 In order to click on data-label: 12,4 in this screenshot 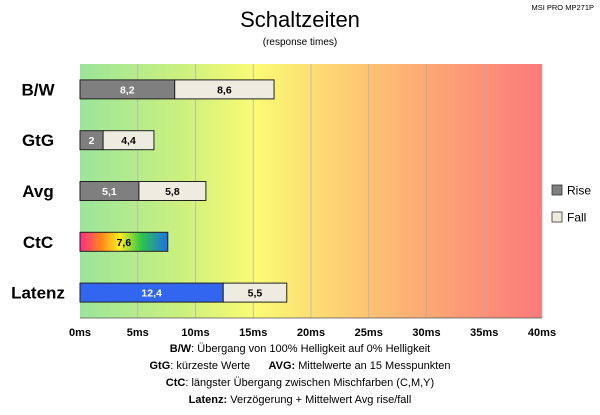, I will do `click(151, 294)`.